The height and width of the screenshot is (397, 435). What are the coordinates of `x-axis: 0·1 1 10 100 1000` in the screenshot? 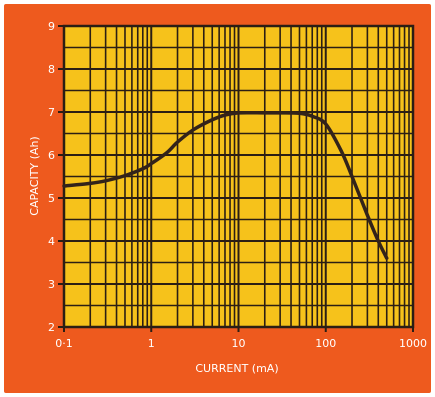 It's located at (241, 338).